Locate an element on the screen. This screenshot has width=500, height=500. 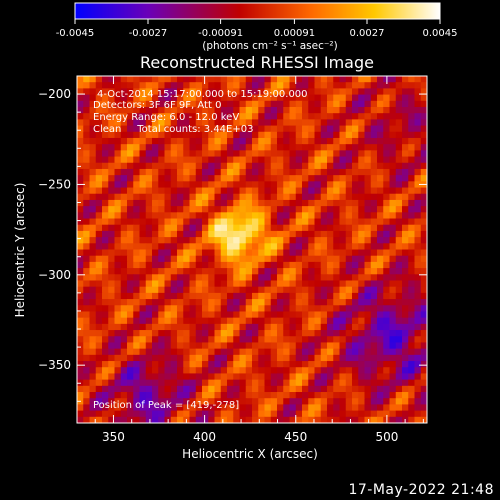
colorbar-tick-label: -0.0045 is located at coordinates (75, 33).